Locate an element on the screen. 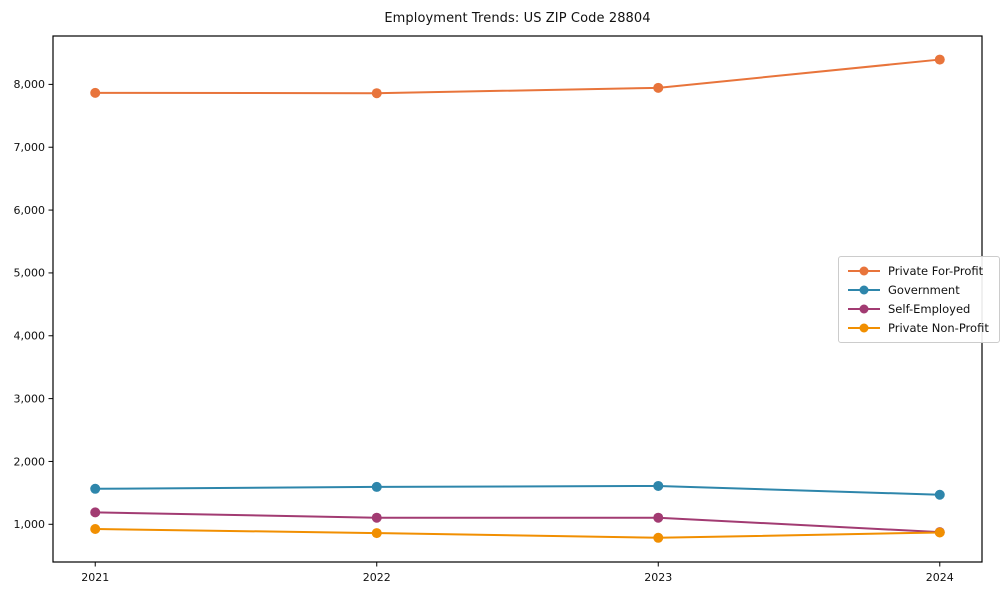 The height and width of the screenshot is (600, 1000). series-line-government is located at coordinates (517, 490).